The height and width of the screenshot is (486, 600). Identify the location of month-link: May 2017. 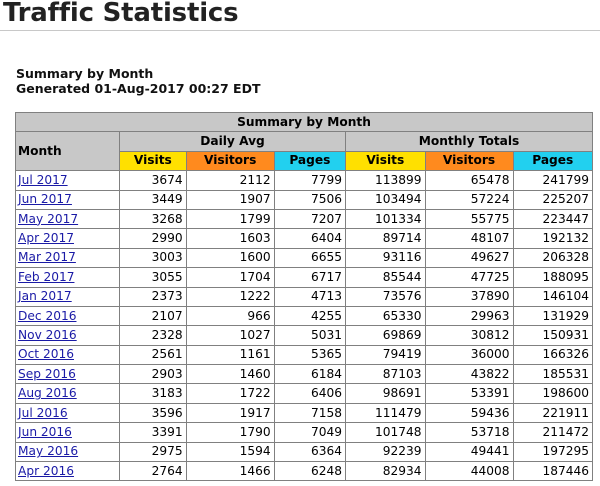
(48, 218).